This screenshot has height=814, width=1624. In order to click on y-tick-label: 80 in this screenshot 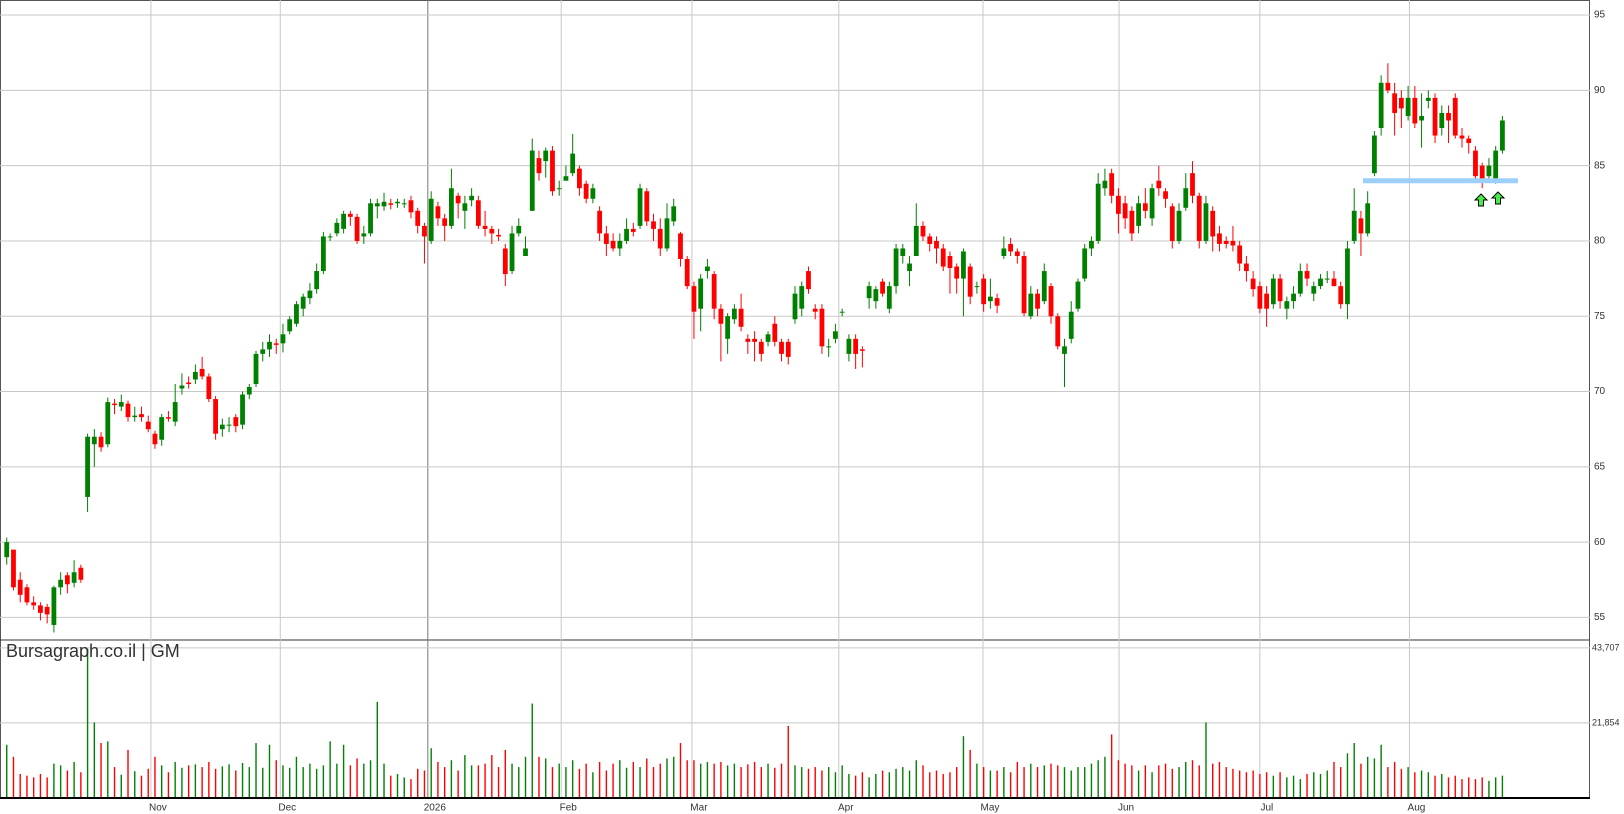, I will do `click(1600, 241)`.